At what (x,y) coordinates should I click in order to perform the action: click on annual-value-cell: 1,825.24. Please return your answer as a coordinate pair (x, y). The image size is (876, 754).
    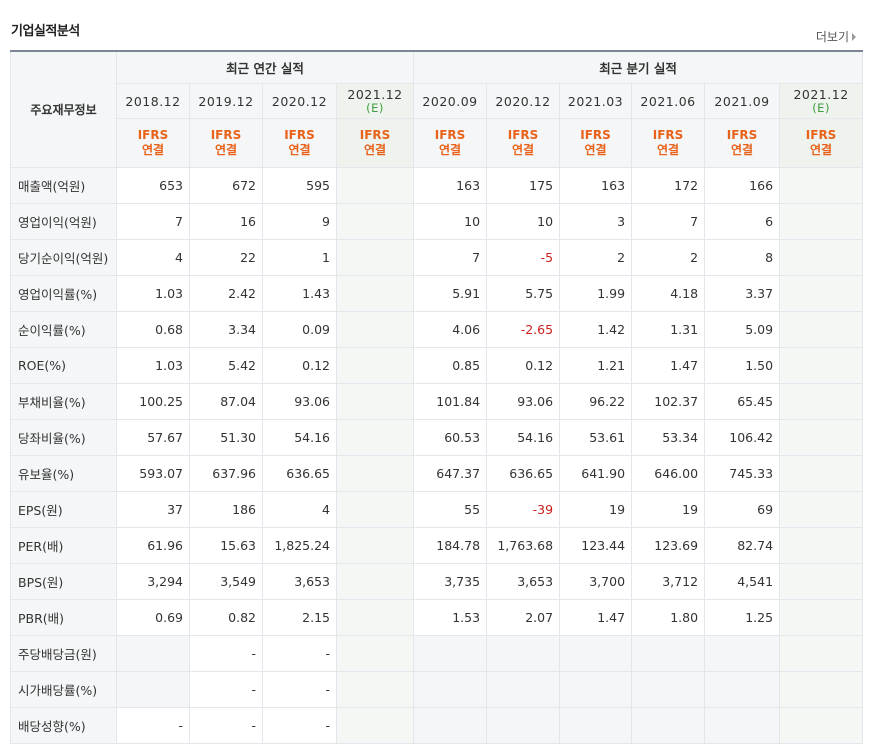
    Looking at the image, I should click on (299, 545).